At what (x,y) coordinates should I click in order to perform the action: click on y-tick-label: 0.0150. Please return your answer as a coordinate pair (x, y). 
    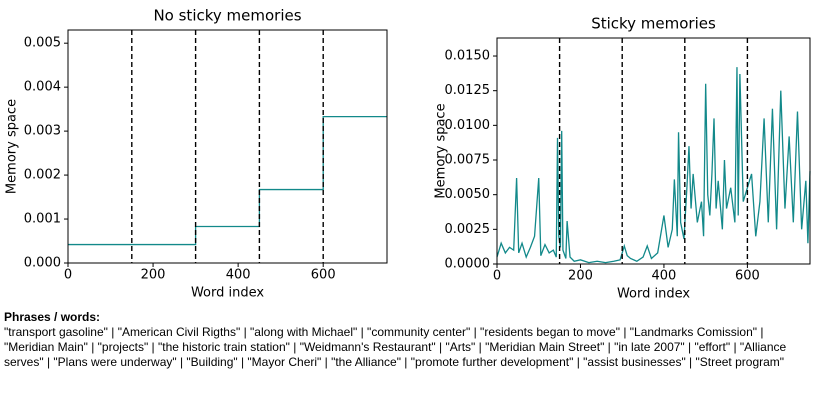
    Looking at the image, I should click on (468, 56).